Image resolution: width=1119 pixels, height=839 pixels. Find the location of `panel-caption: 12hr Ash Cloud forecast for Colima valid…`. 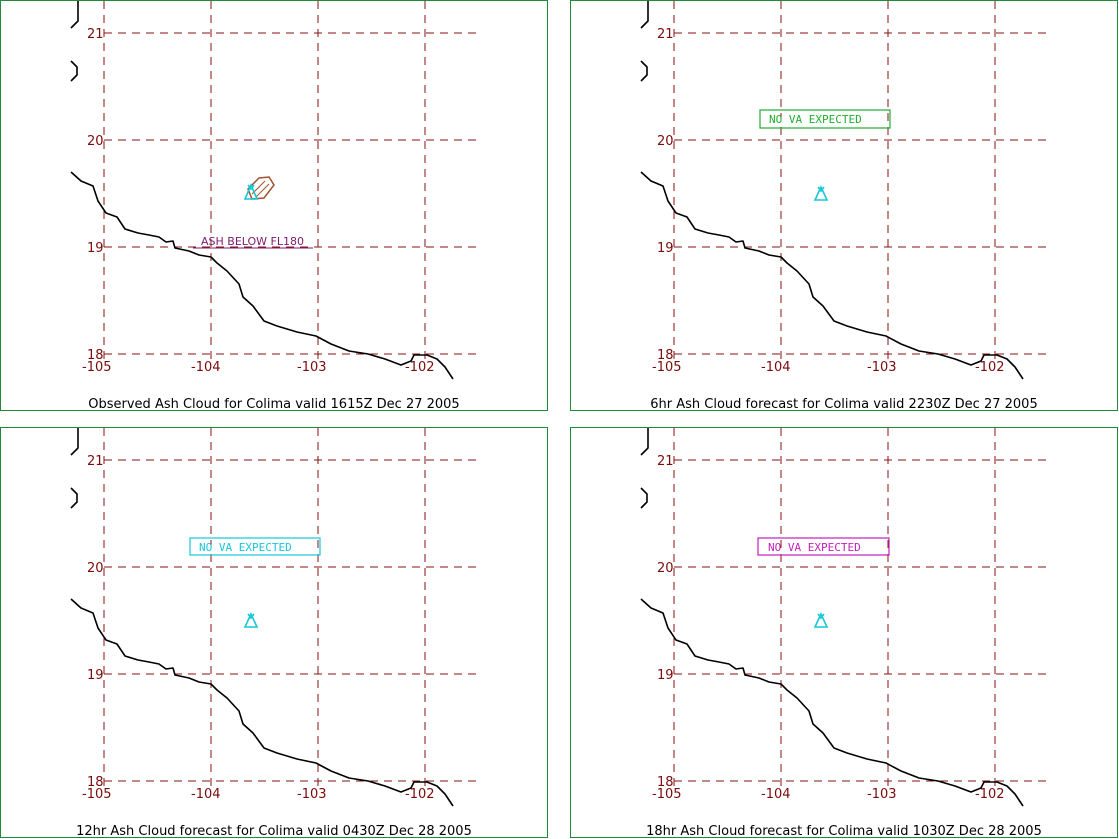

panel-caption: 12hr Ash Cloud forecast for Colima valid… is located at coordinates (274, 831).